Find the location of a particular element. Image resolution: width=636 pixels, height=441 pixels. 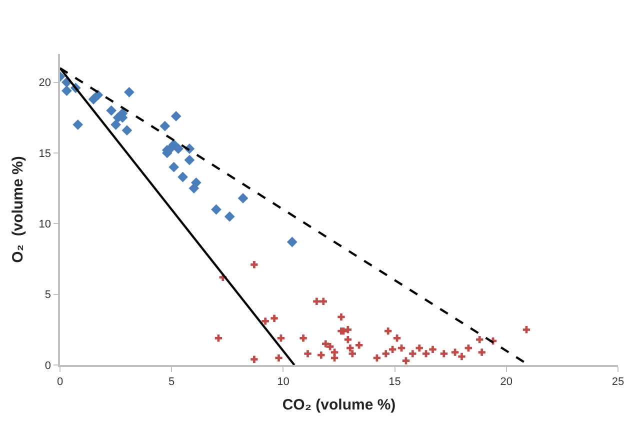

y-tick-label: 5 is located at coordinates (48, 295).